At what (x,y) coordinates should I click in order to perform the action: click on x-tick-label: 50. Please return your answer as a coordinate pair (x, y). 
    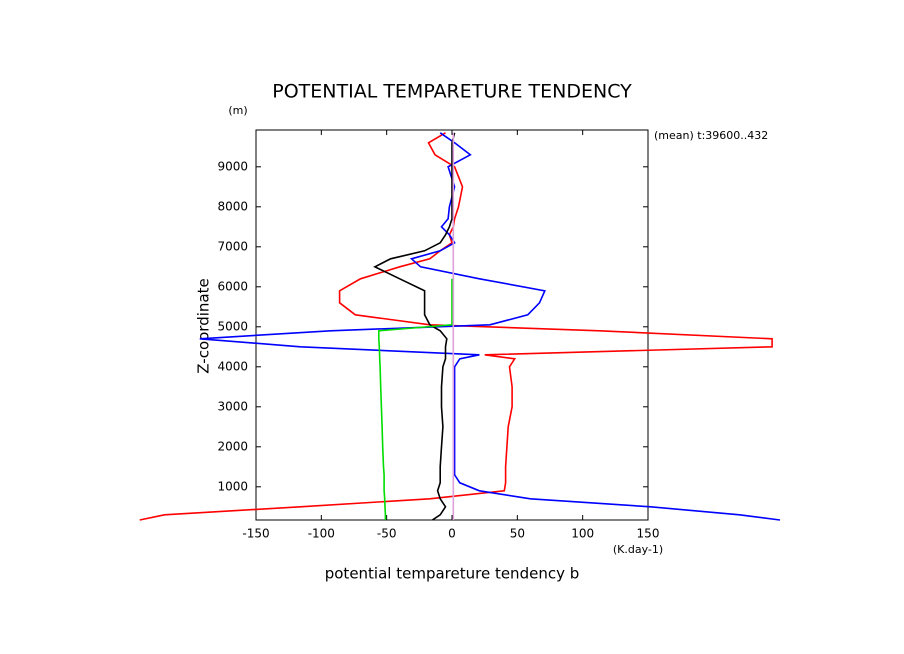
    Looking at the image, I should click on (517, 534).